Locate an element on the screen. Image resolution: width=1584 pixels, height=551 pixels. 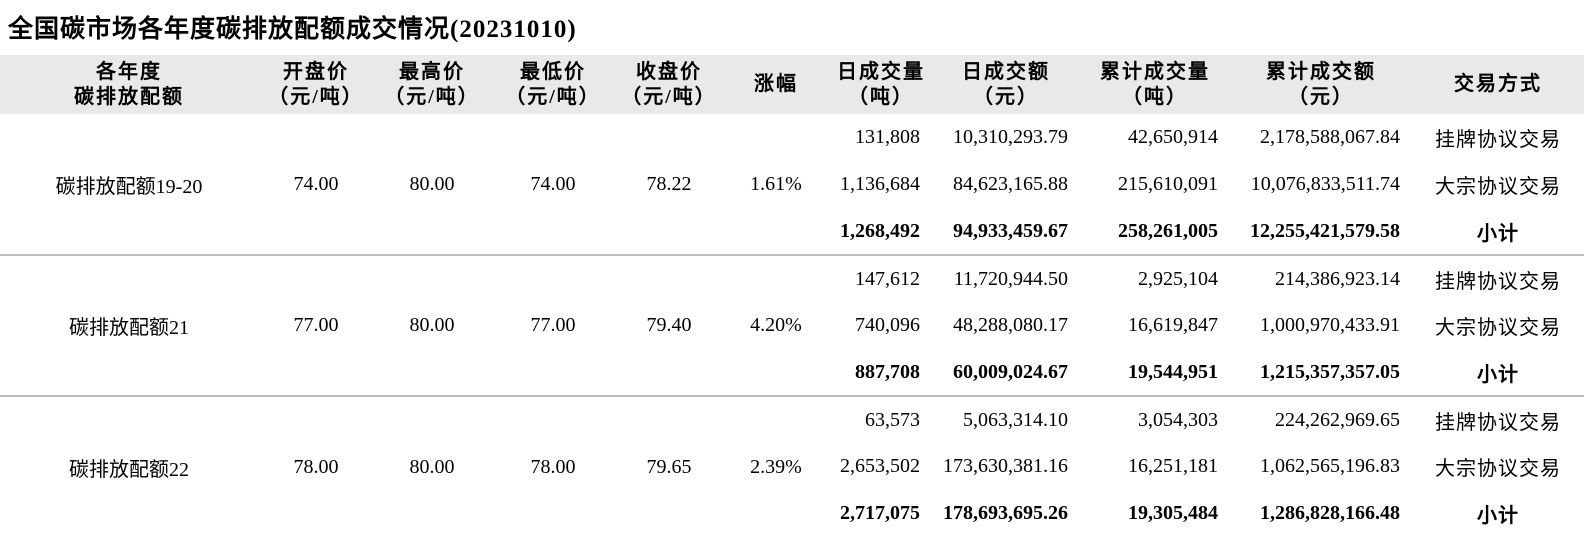
header-line1: 开盘价 is located at coordinates (316, 71).